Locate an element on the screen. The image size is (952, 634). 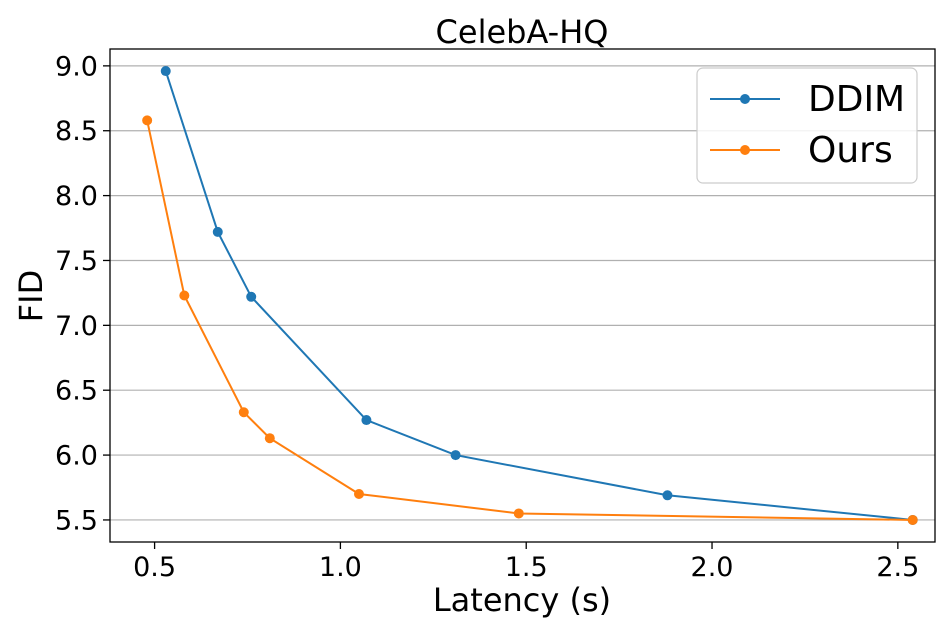
chart-title: CelebA-HQ is located at coordinates (522, 32).